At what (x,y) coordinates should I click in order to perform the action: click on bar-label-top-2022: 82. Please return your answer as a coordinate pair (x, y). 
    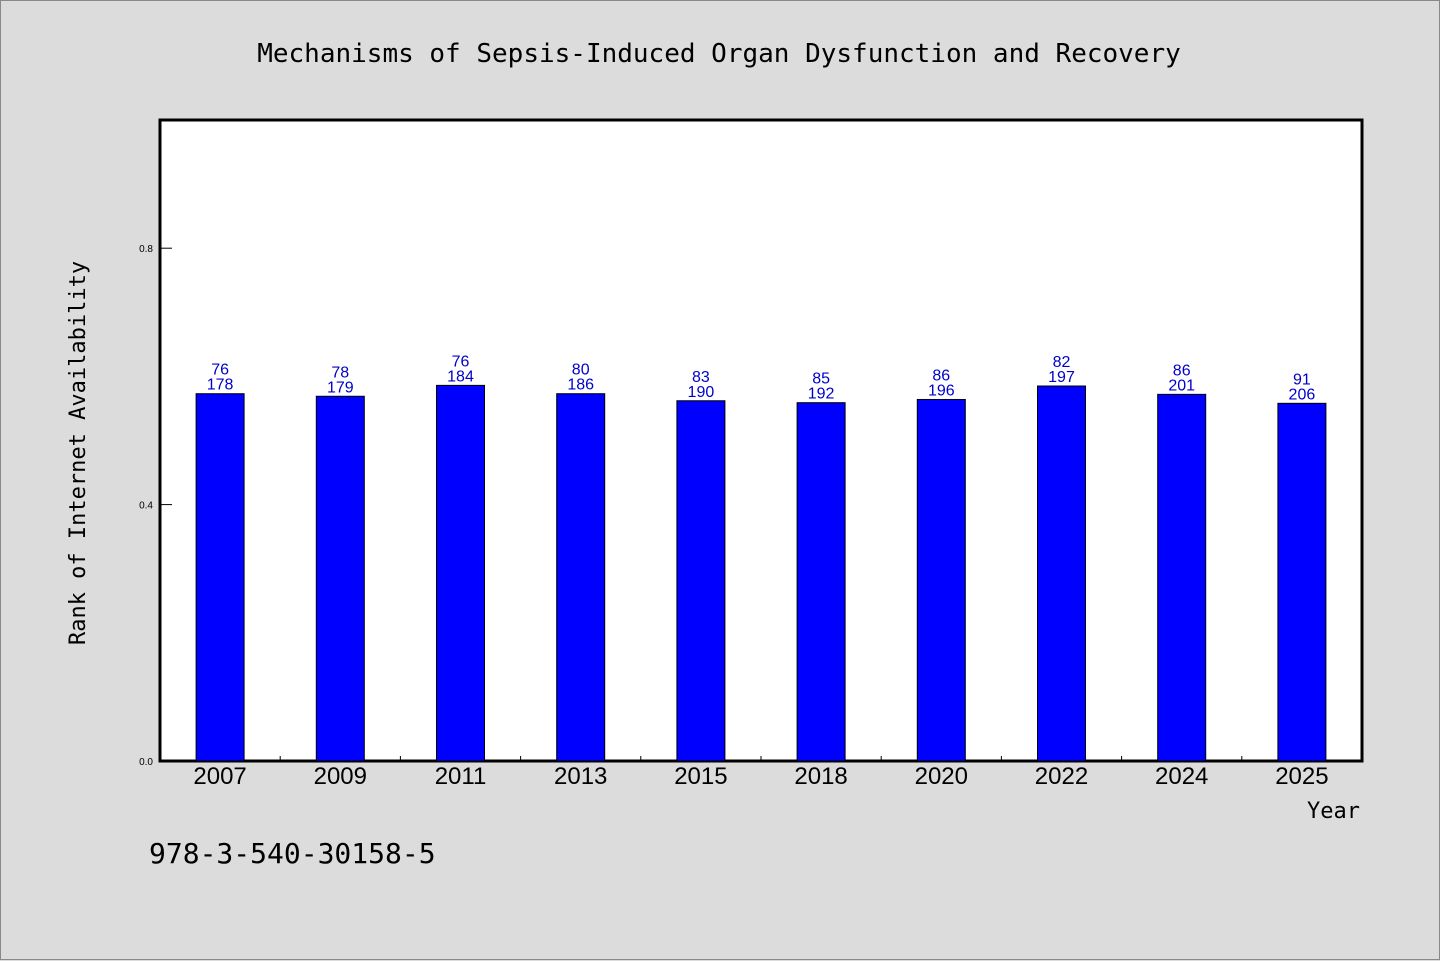
    Looking at the image, I should click on (1062, 362).